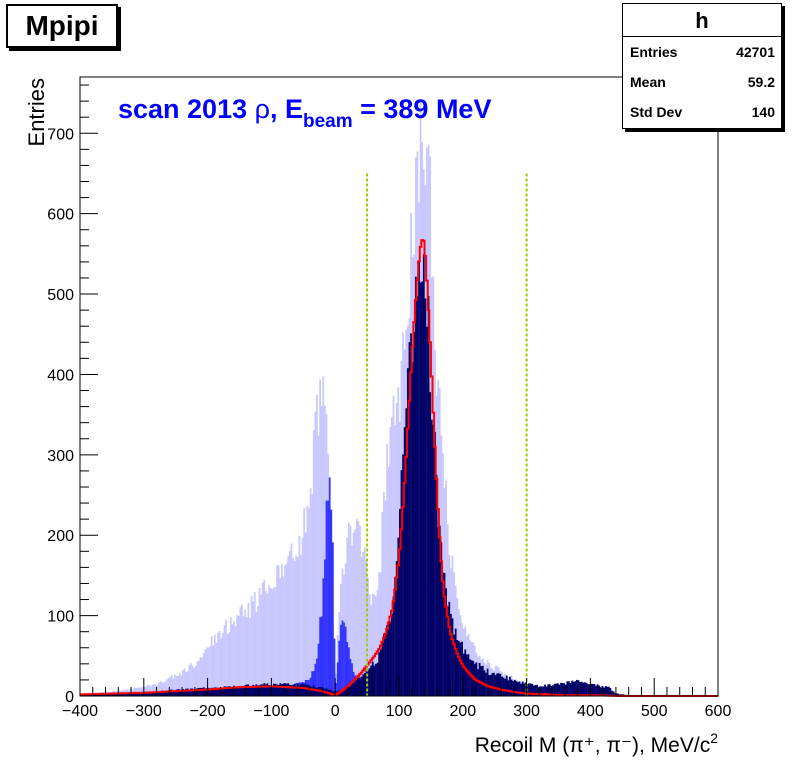 The height and width of the screenshot is (774, 798). I want to click on x-tick-label: 500, so click(654, 711).